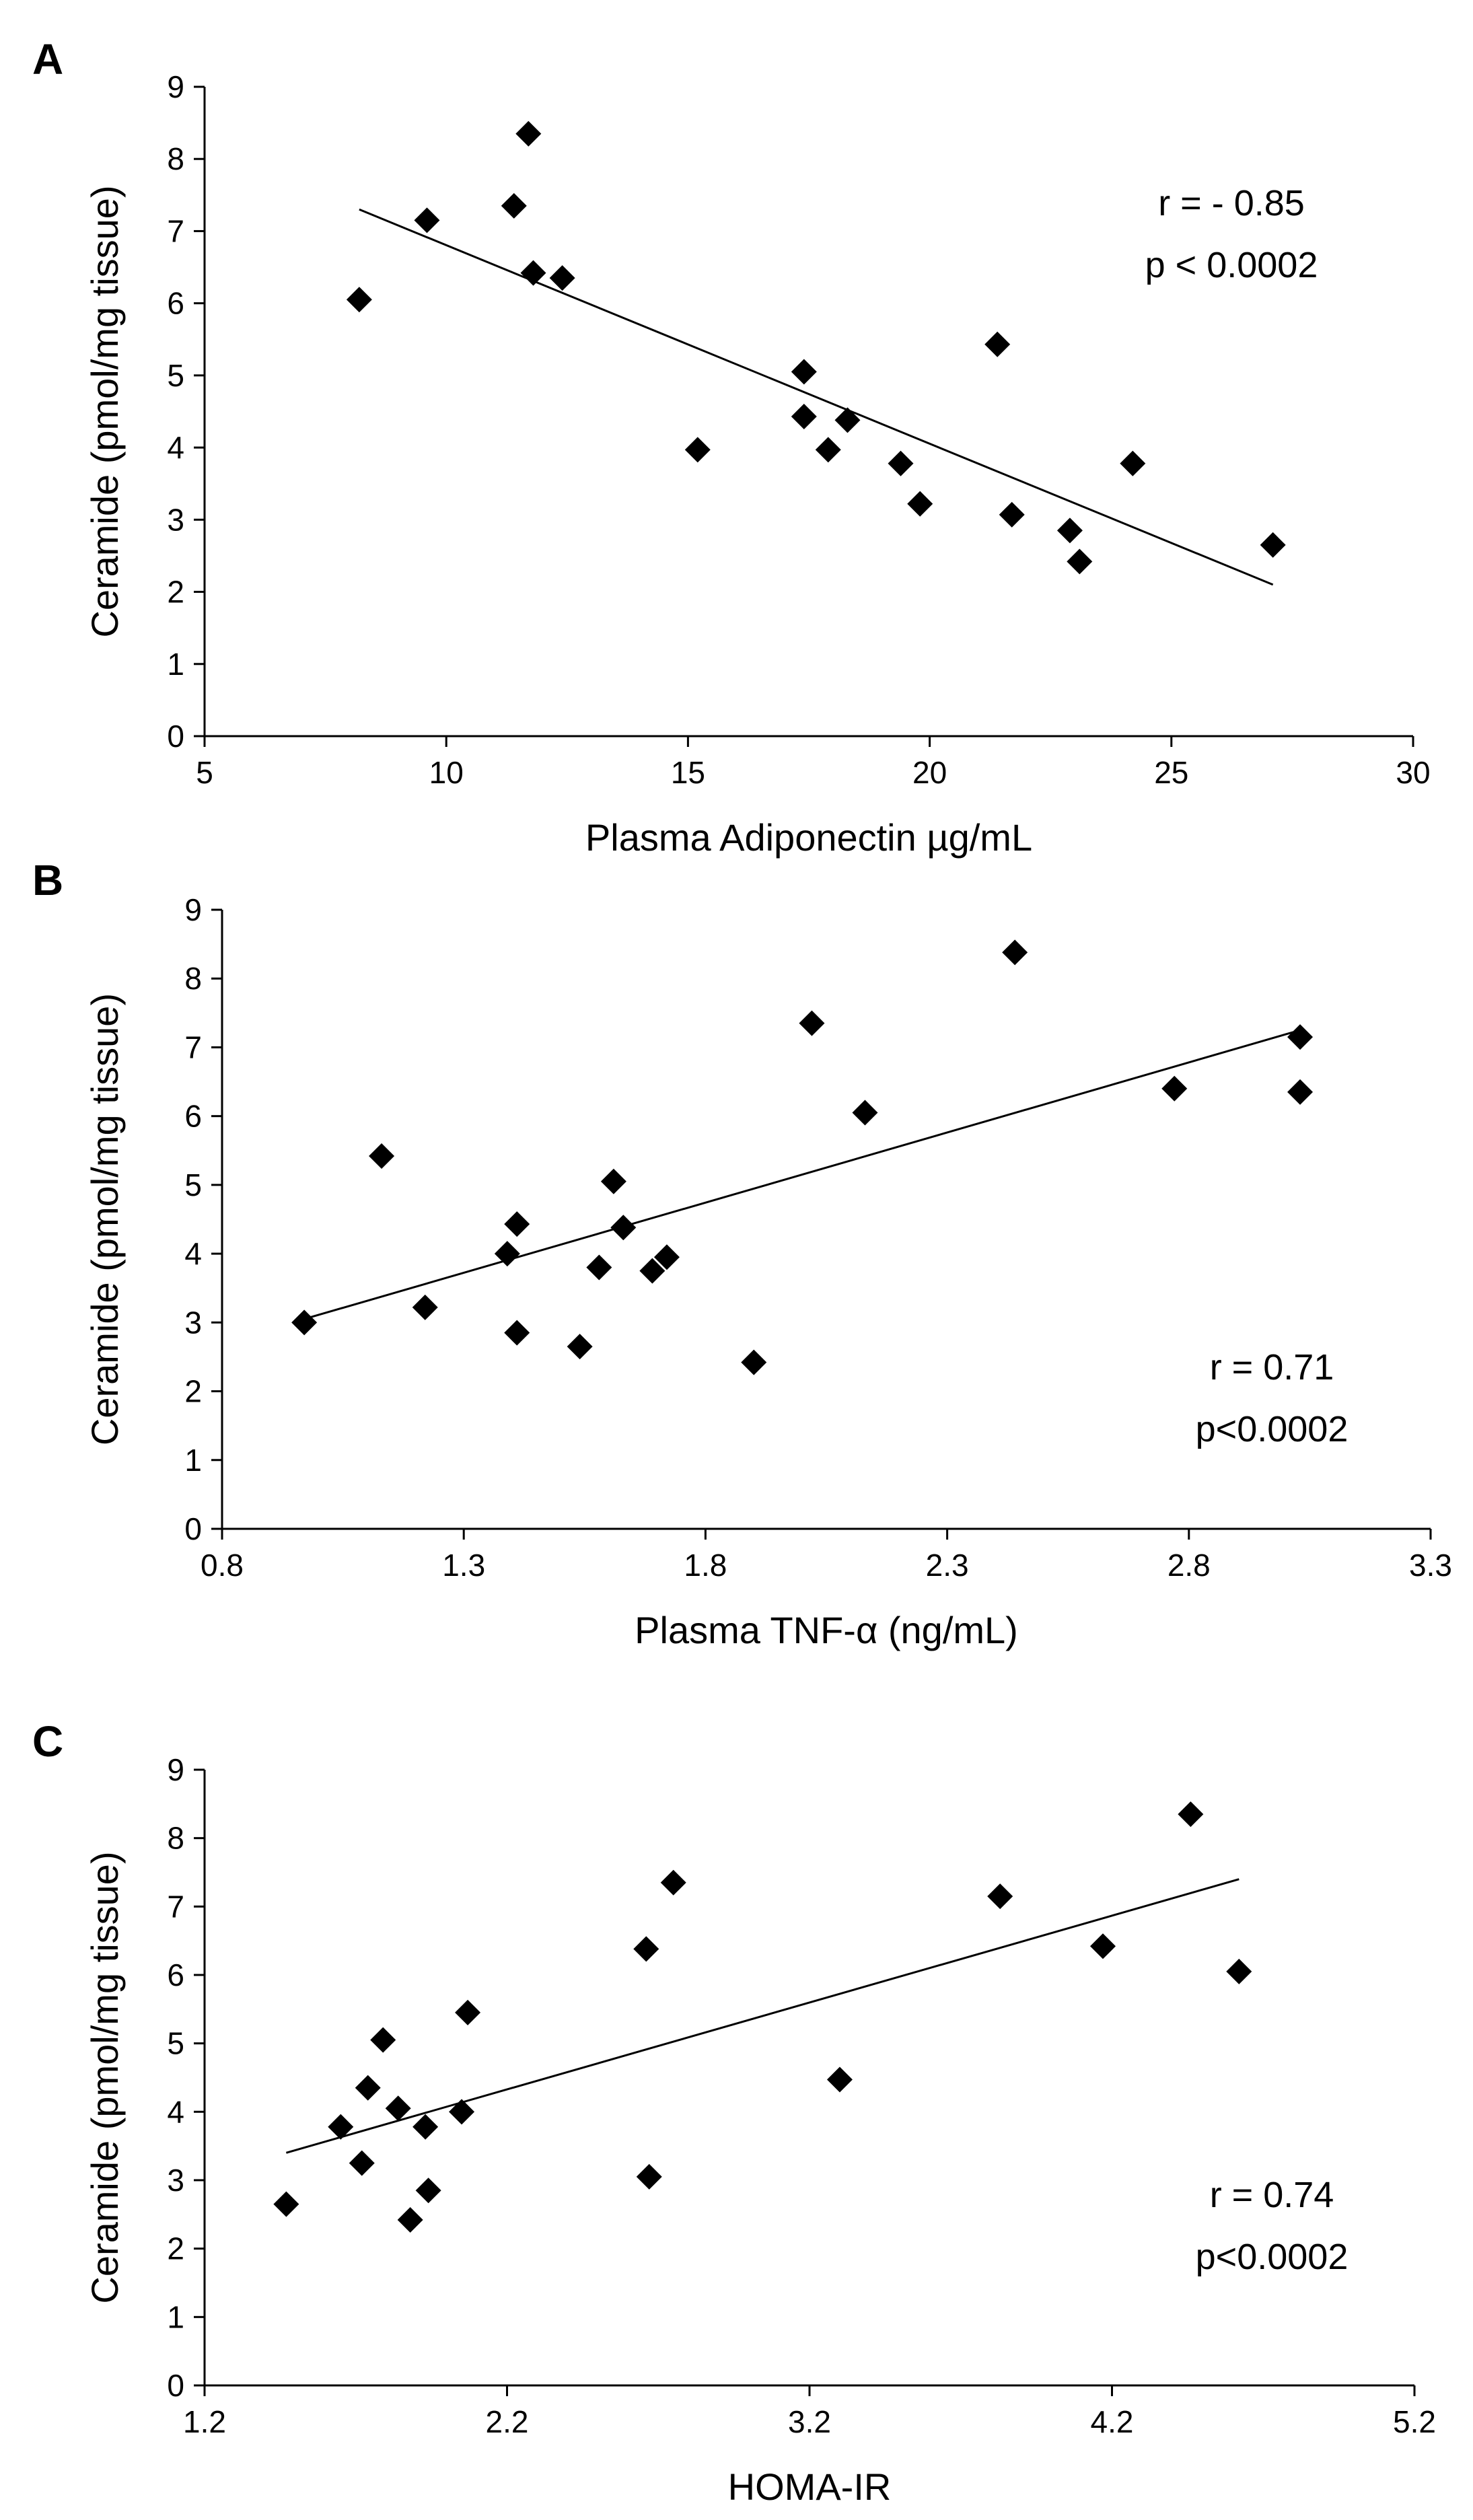 The height and width of the screenshot is (2520, 1473). I want to click on x-axis-label: Plasma Adiponectin µg/mL, so click(808, 837).